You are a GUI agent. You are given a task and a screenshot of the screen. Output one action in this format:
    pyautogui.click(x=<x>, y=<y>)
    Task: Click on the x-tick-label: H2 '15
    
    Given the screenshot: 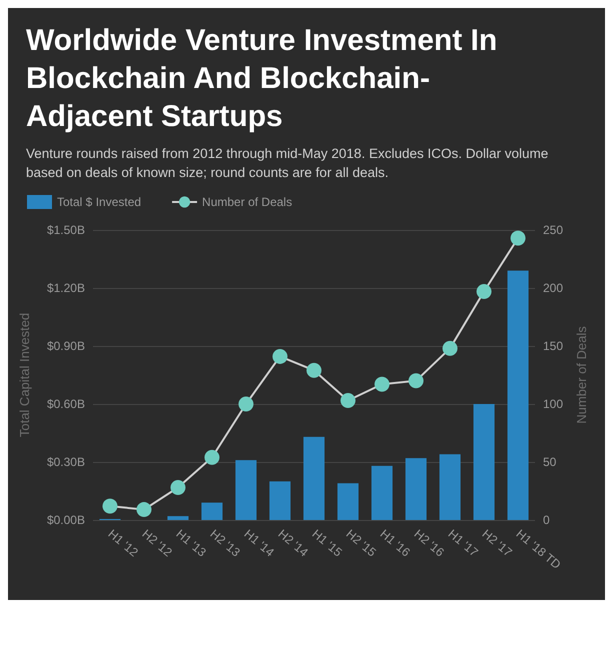 What is the action you would take?
    pyautogui.click(x=362, y=543)
    